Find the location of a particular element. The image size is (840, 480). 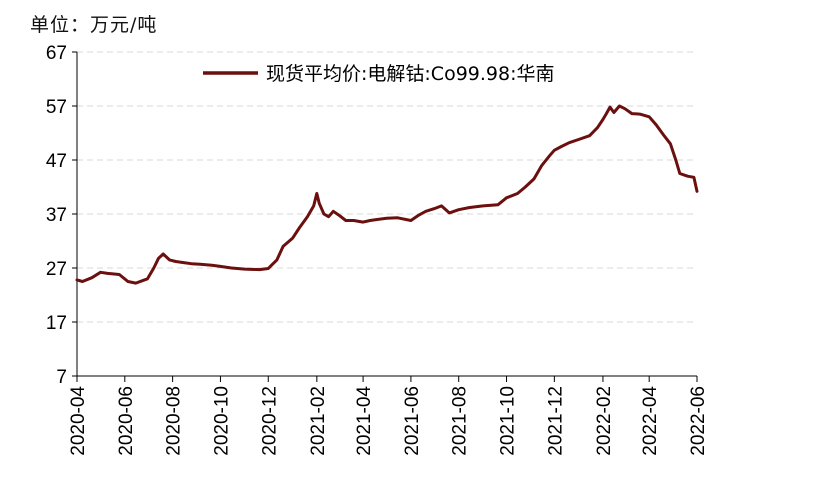

x-tick-label: 2020-10 is located at coordinates (221, 421).